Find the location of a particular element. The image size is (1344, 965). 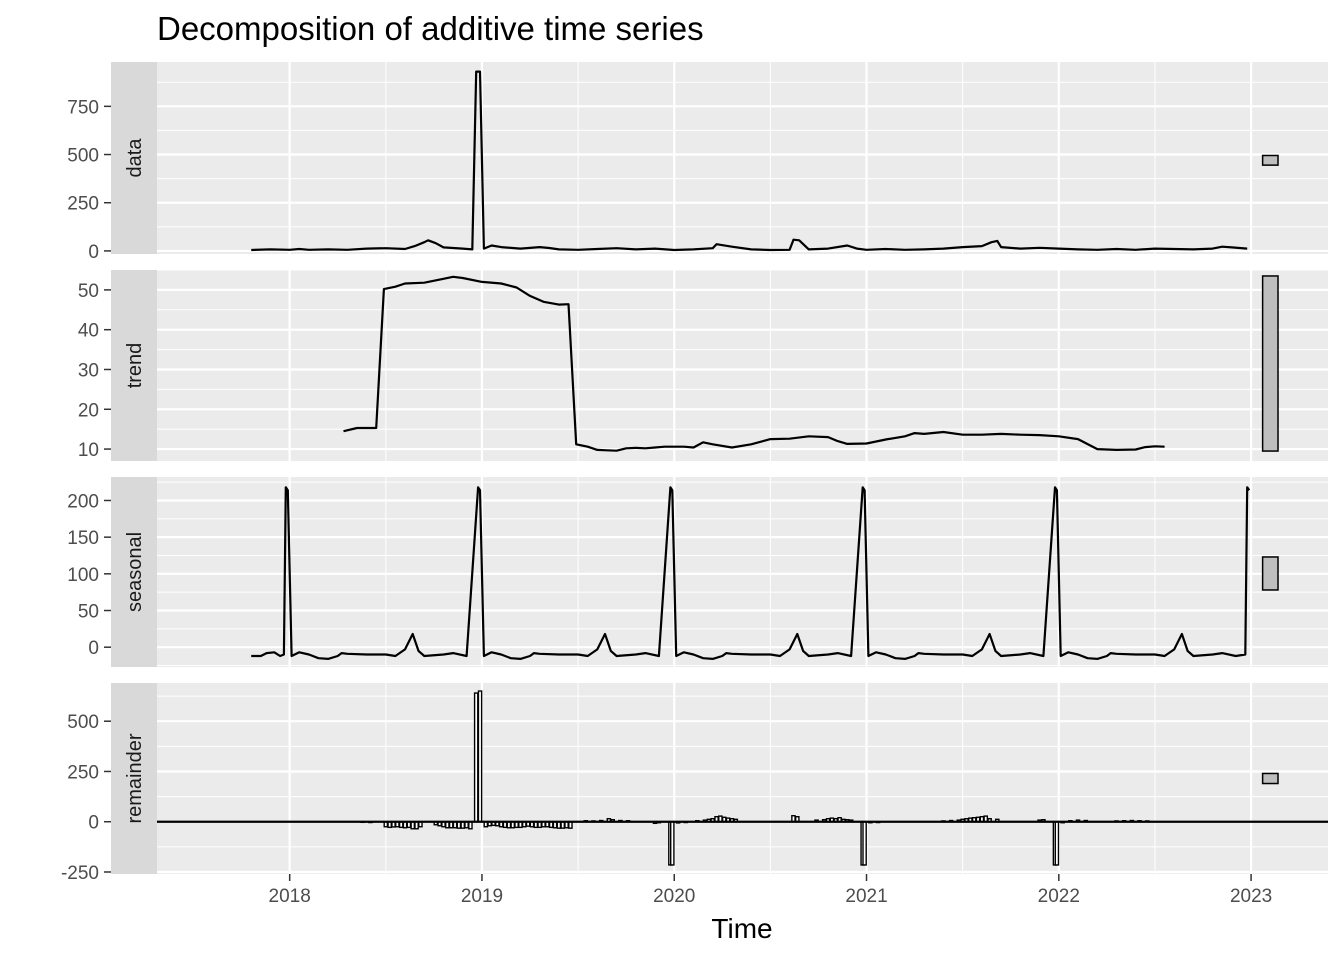

x-tick-label: 2018 is located at coordinates (290, 896).